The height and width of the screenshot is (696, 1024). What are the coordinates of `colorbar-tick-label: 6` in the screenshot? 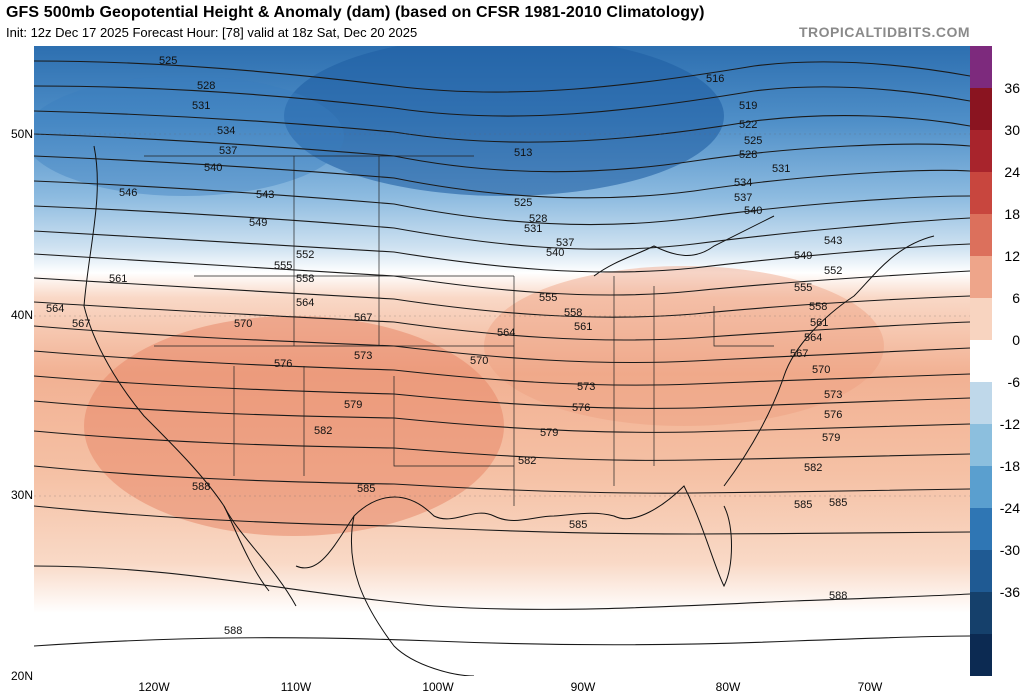 It's located at (1016, 298).